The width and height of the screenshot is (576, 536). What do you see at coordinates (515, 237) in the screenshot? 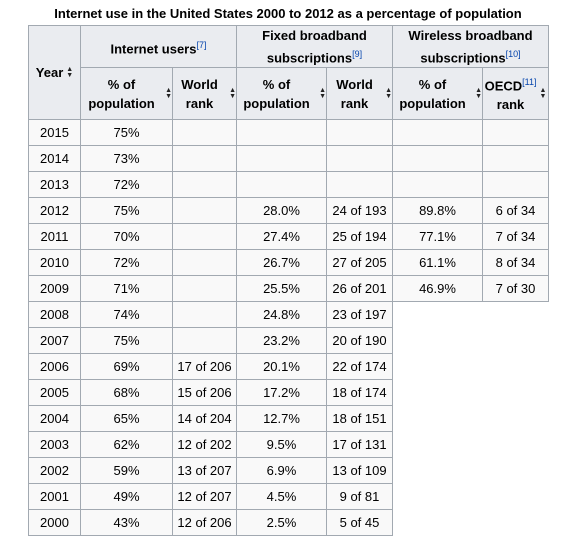
I see `cell-wb-rank: 7 of 34` at bounding box center [515, 237].